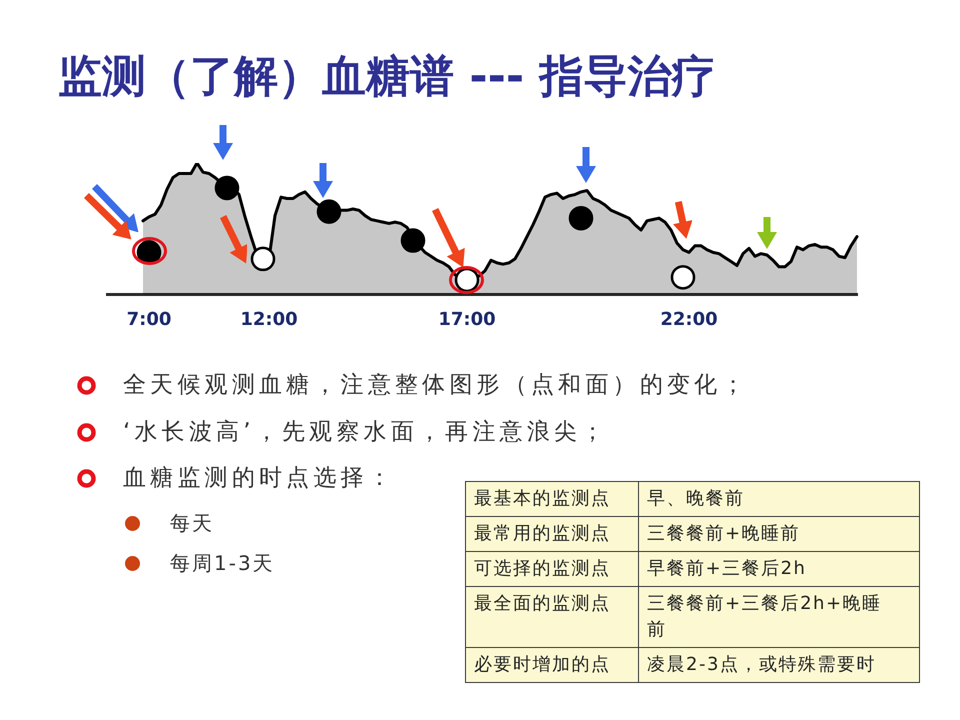 The width and height of the screenshot is (960, 720). I want to click on text: 最基本的监测点, so click(542, 498).